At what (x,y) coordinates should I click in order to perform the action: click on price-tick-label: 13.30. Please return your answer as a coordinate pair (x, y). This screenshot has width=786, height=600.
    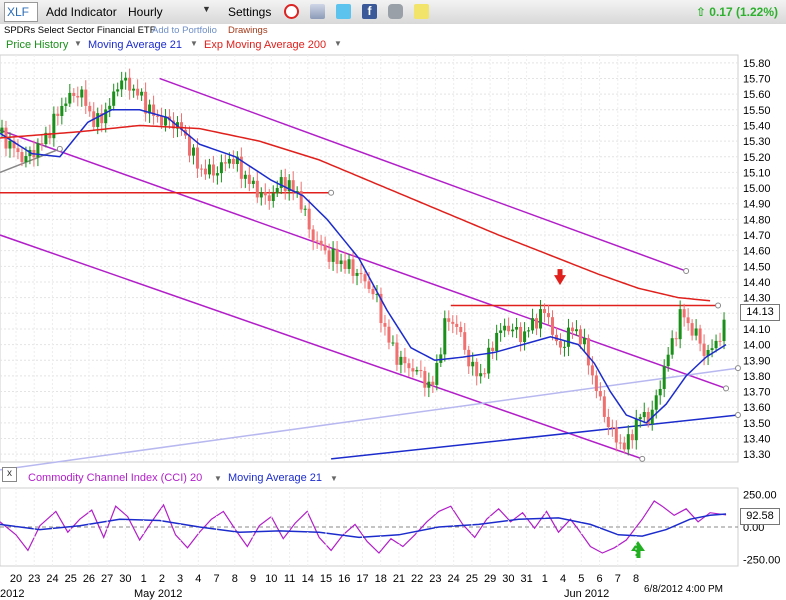
    Looking at the image, I should click on (757, 455).